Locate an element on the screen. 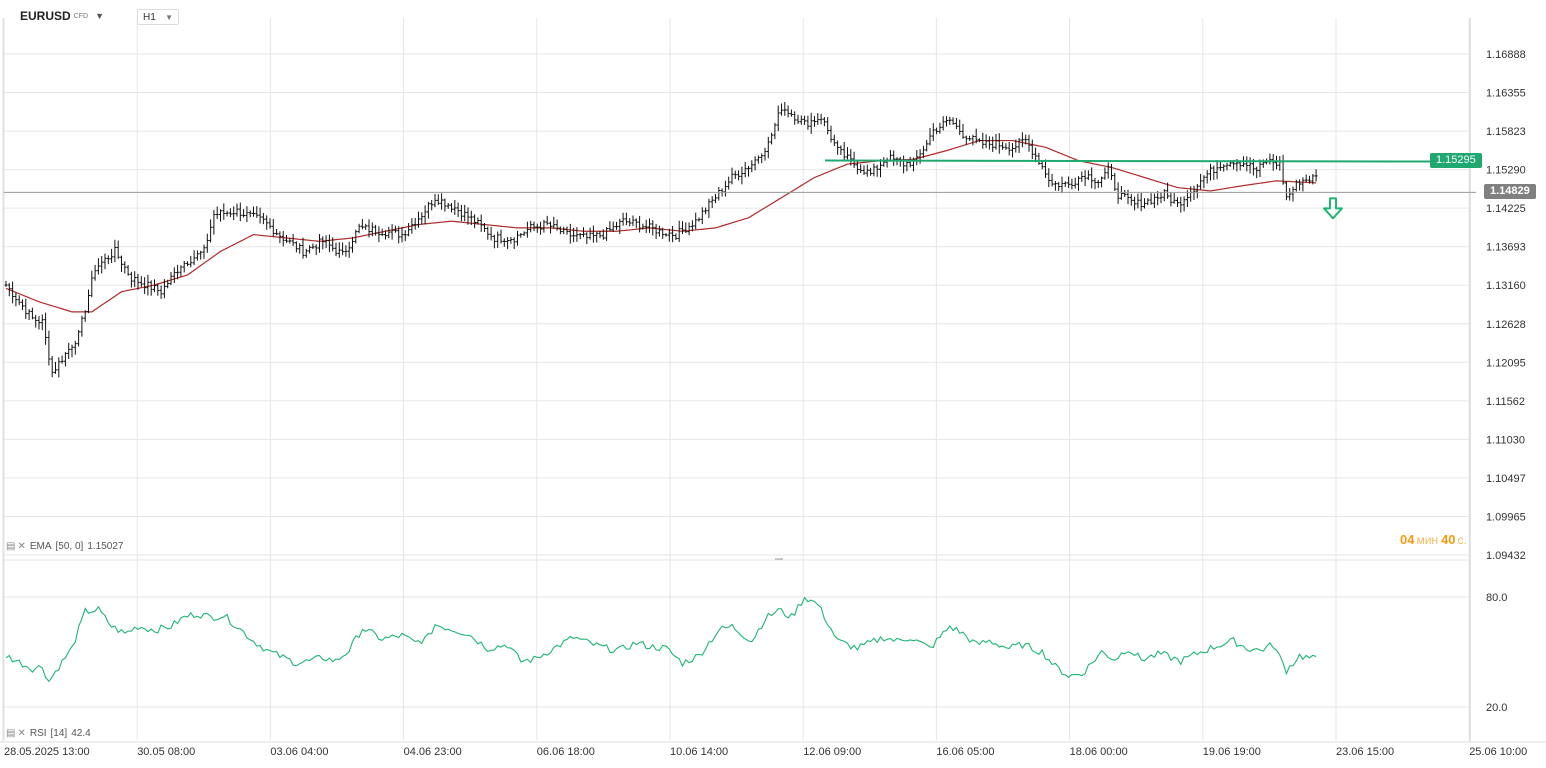 The image size is (1546, 768). countdown-minutes: 04 is located at coordinates (1407, 539).